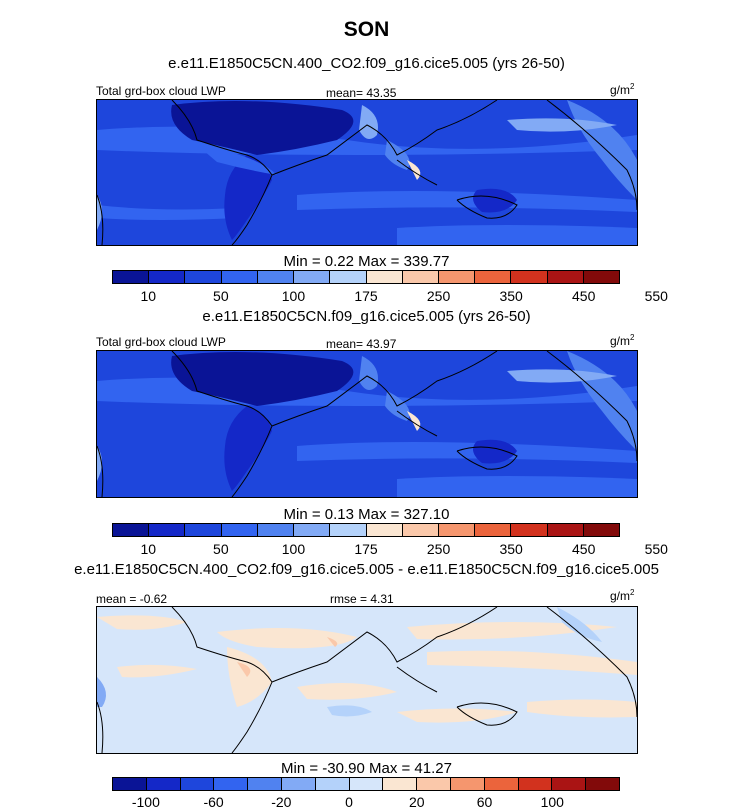  Describe the element at coordinates (361, 93) in the screenshot. I see `panel-1-mean-label: mean= 43.35` at that location.